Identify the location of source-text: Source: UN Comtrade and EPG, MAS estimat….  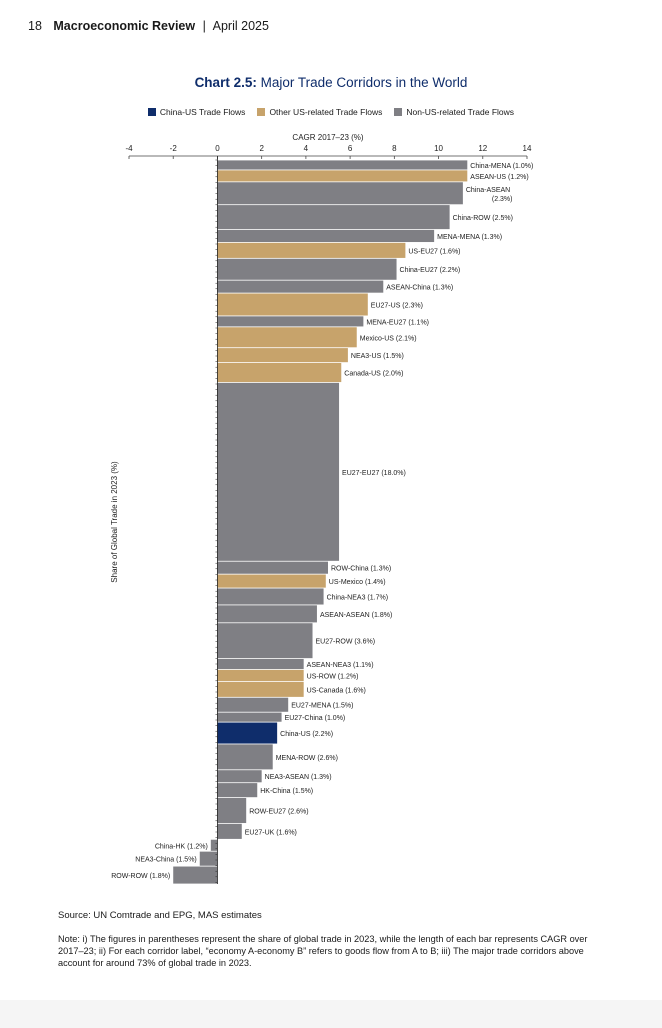
(160, 915).